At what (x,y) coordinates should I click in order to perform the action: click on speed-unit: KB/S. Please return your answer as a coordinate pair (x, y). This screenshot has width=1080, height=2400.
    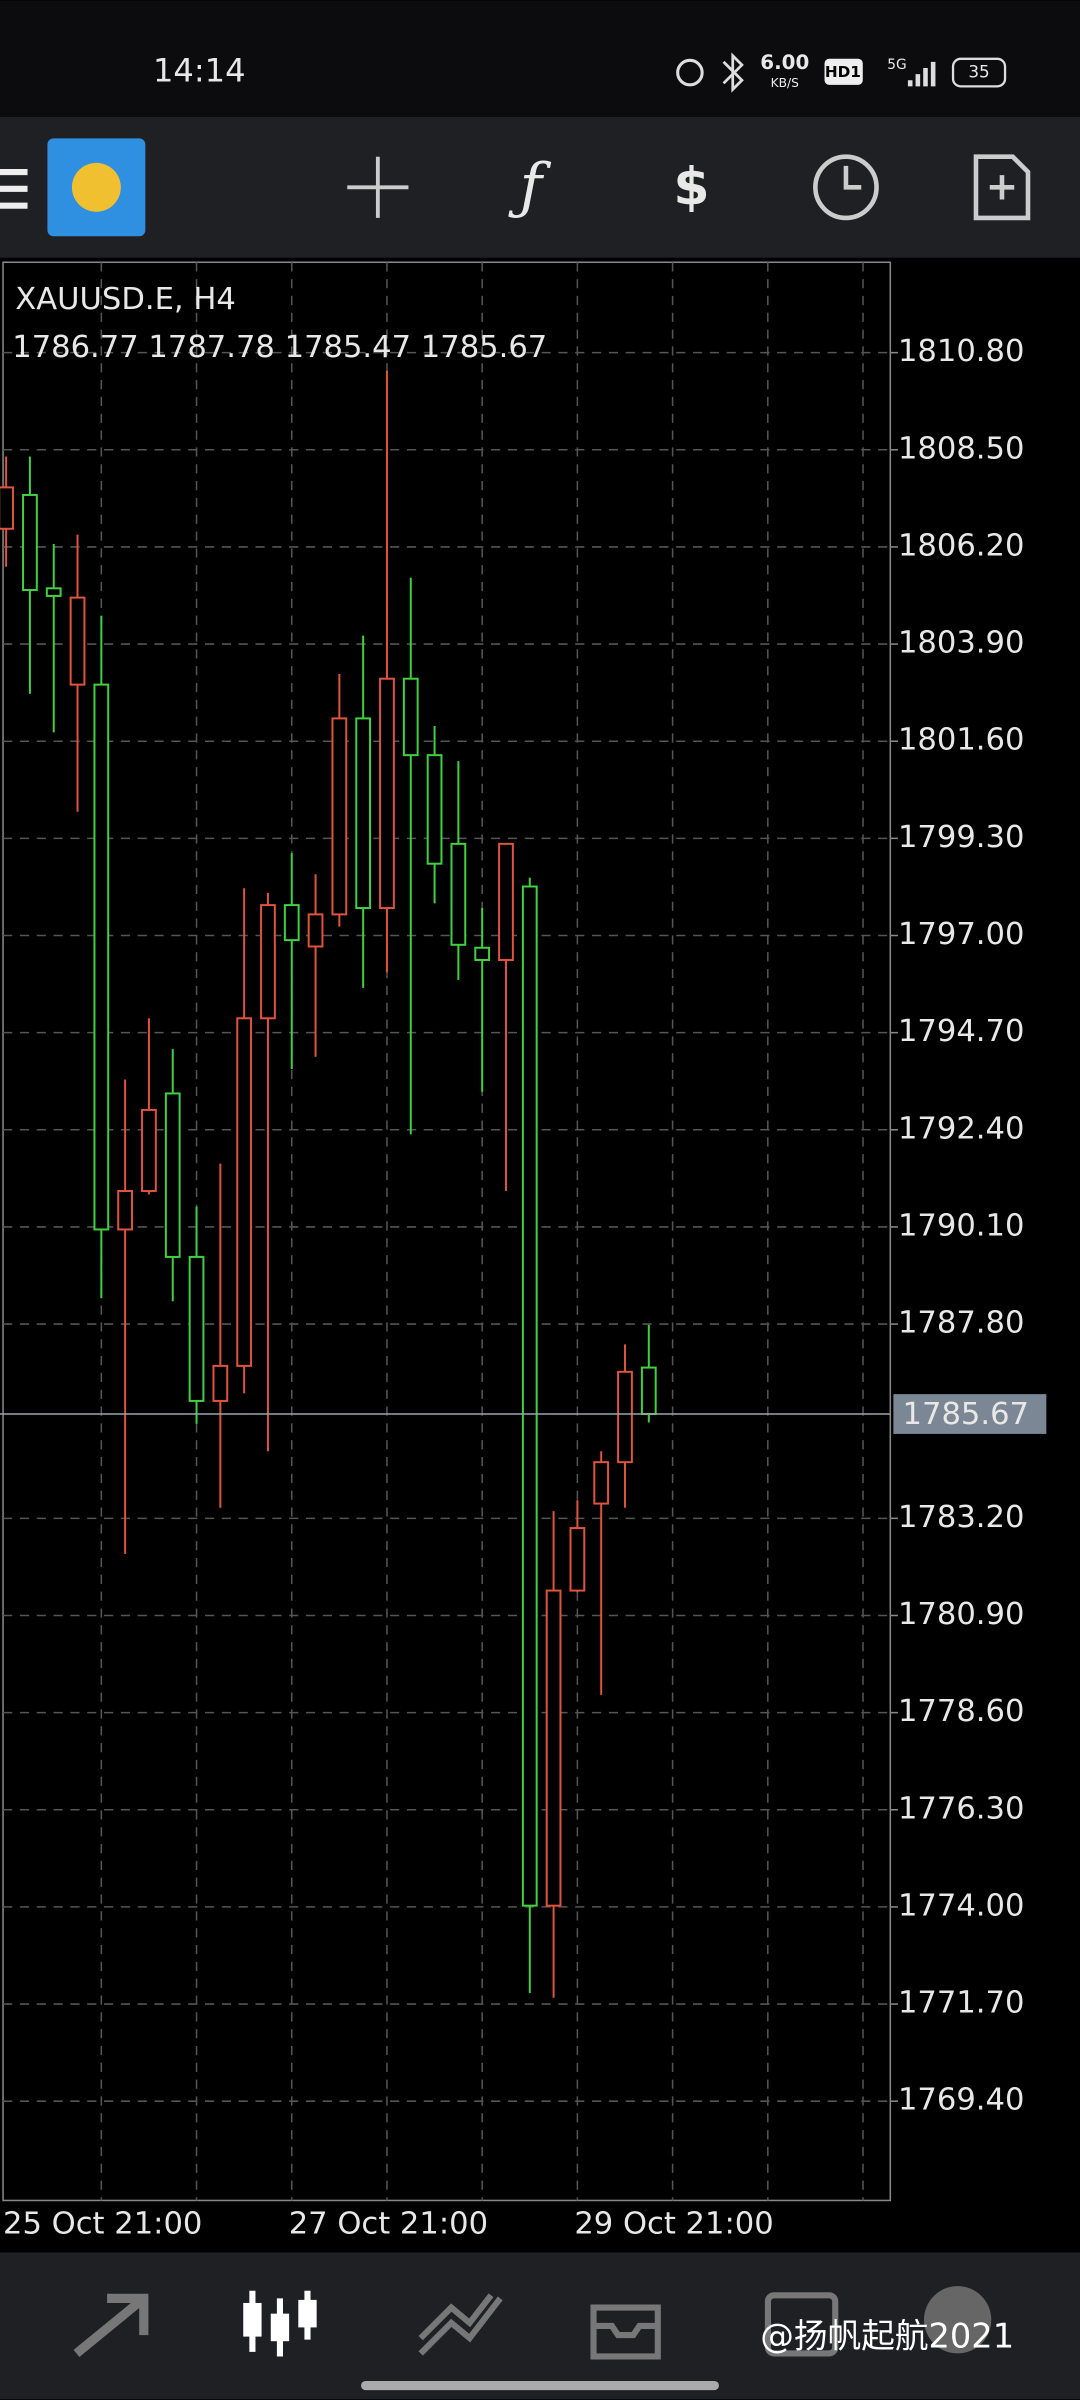
    Looking at the image, I should click on (785, 83).